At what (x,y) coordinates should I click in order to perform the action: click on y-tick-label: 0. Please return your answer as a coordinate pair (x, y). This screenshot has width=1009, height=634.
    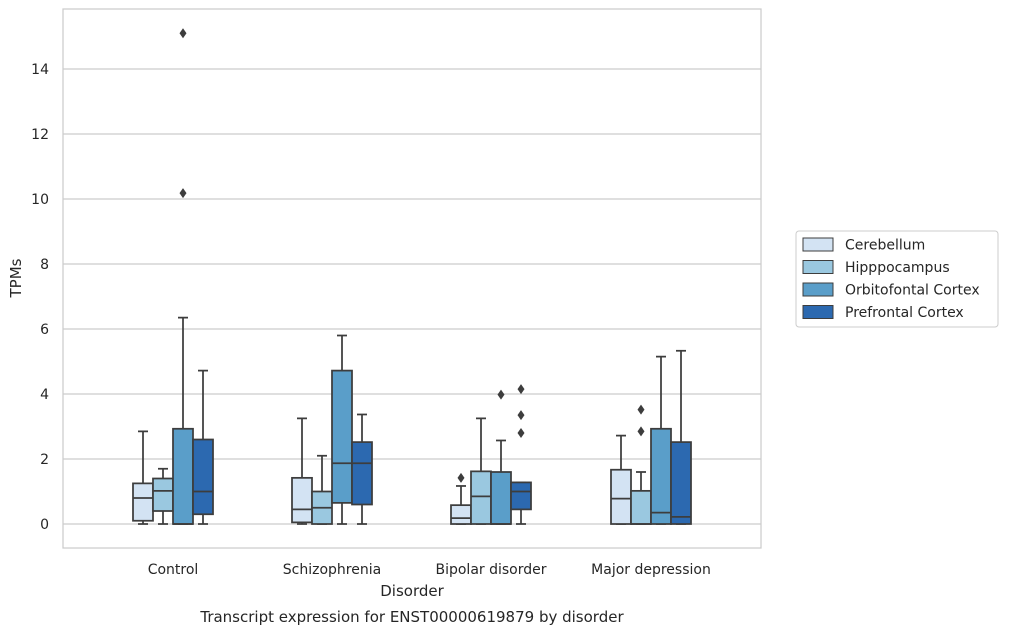
    Looking at the image, I should click on (44, 525).